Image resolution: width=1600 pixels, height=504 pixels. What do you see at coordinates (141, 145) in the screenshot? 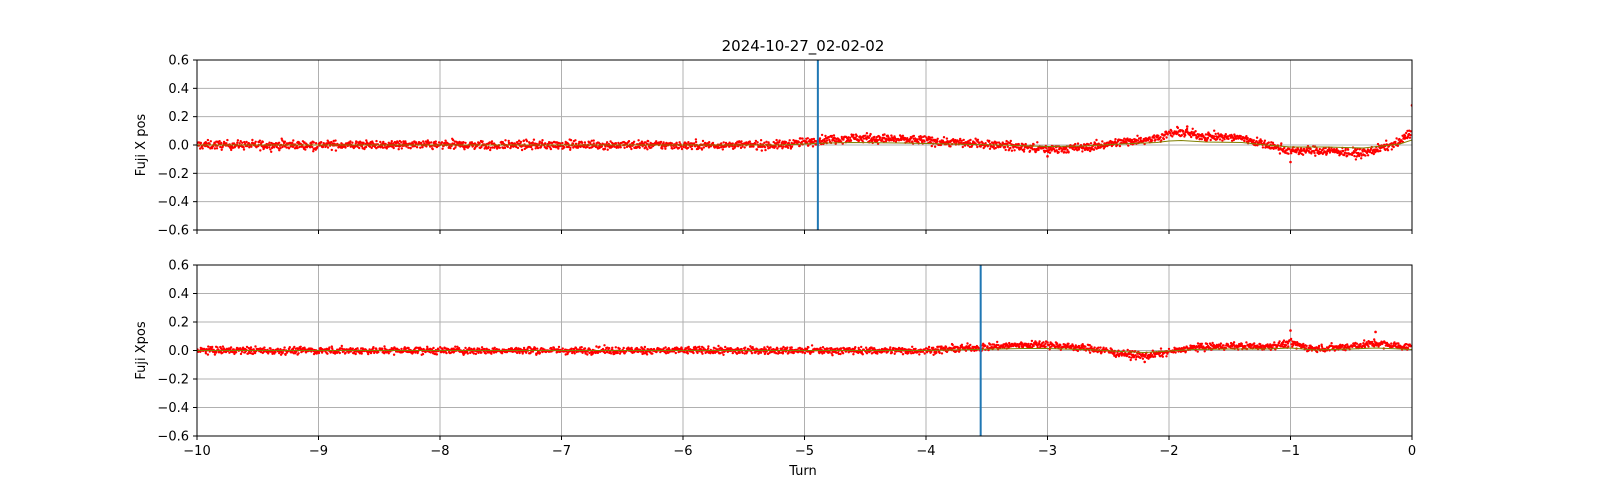
I see `y-axis-label: Fuji X pos` at bounding box center [141, 145].